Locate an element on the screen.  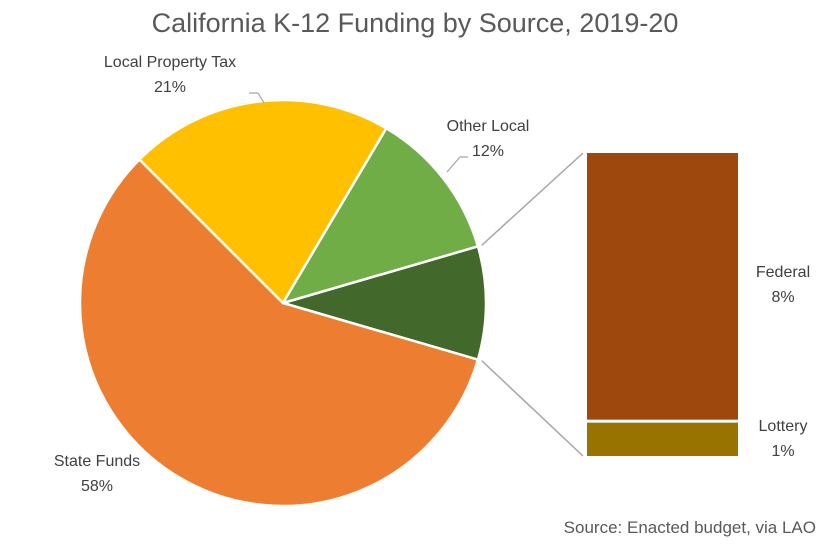
slice-label-local-property-tax: Local Property Tax is located at coordinates (170, 62).